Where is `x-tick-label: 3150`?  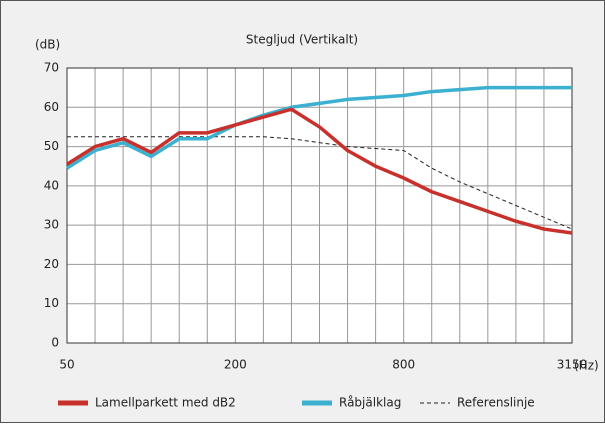
x-tick-label: 3150 is located at coordinates (572, 365).